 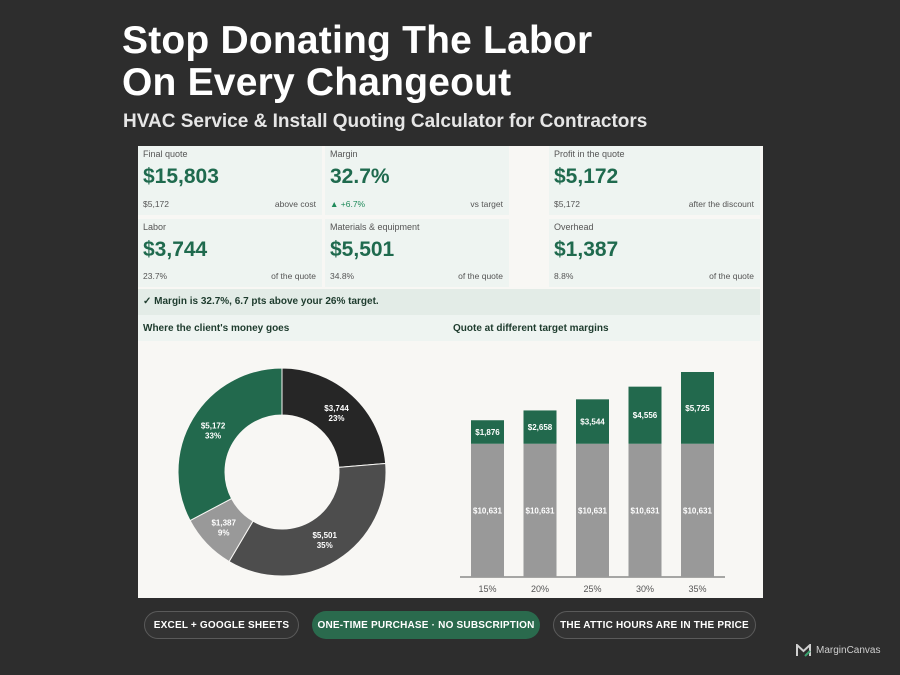 I want to click on kpi-labor: Labor $3,744 23.7% of the quote, so click(x=230, y=253).